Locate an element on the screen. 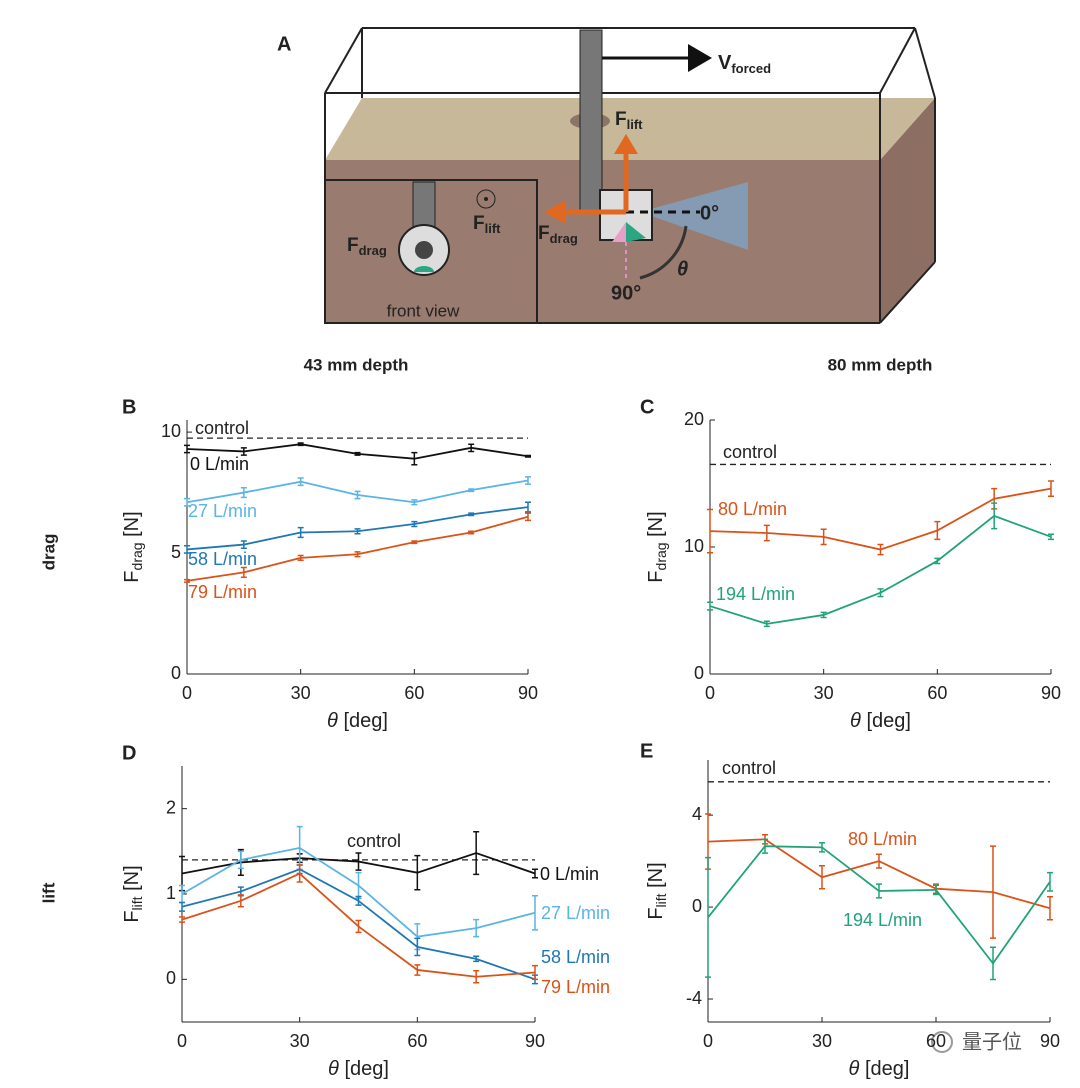 The height and width of the screenshot is (1088, 1080). panel-label: D is located at coordinates (129, 753).